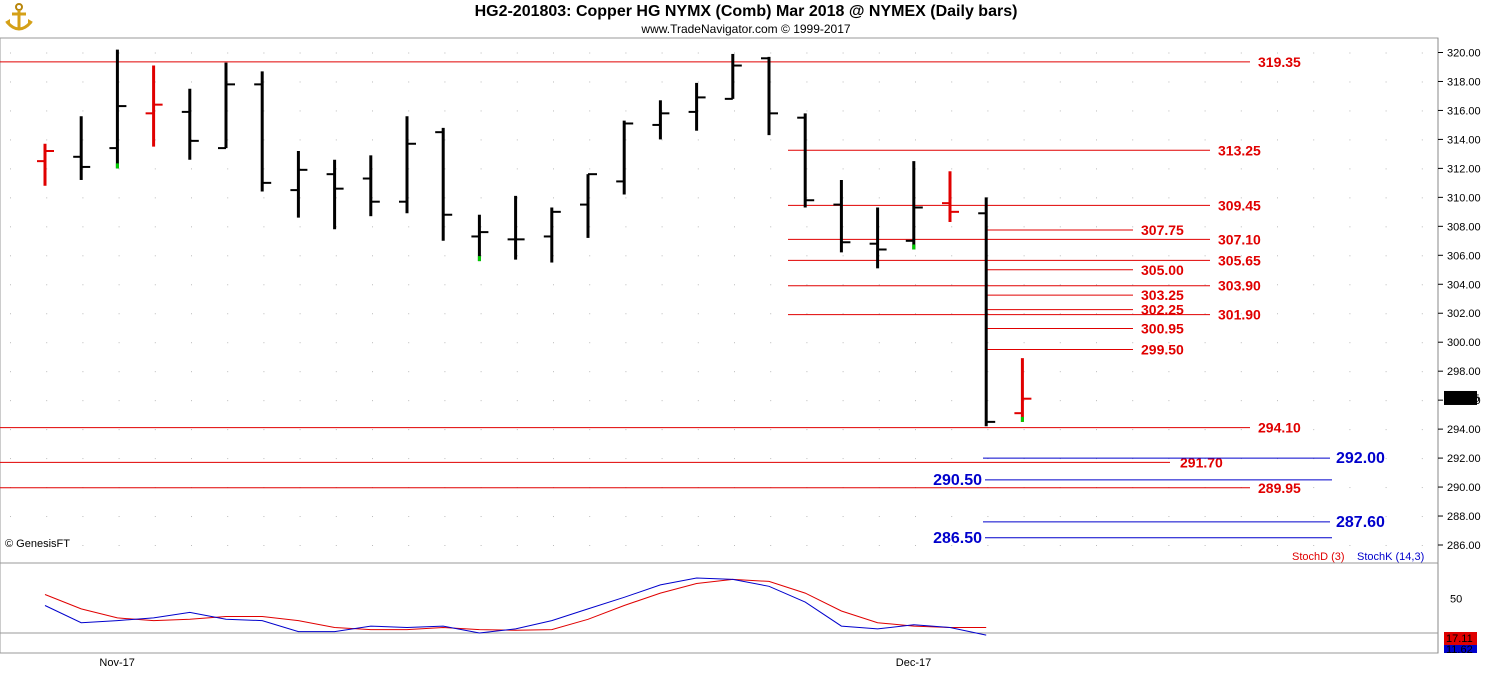 This screenshot has width=1492, height=673. Describe the element at coordinates (746, 29) in the screenshot. I see `chart-subtitle: www.TradeNavigator.com © 1999-2017` at that location.